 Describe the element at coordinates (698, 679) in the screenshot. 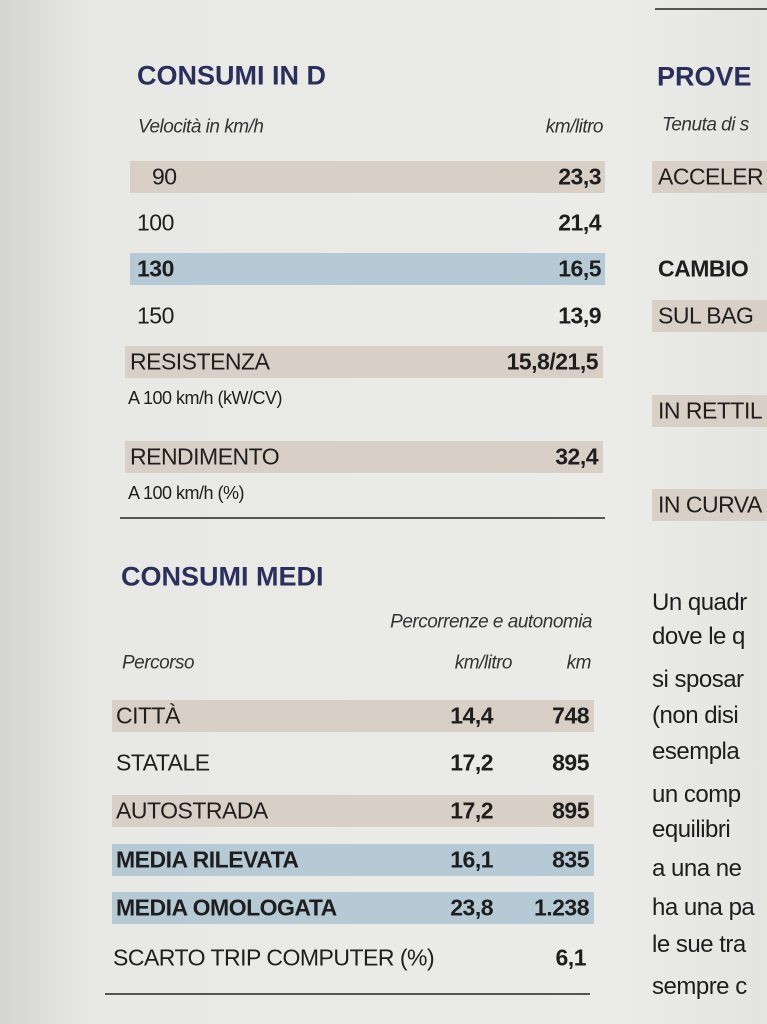

I see `paragraph-line: si sposar` at that location.